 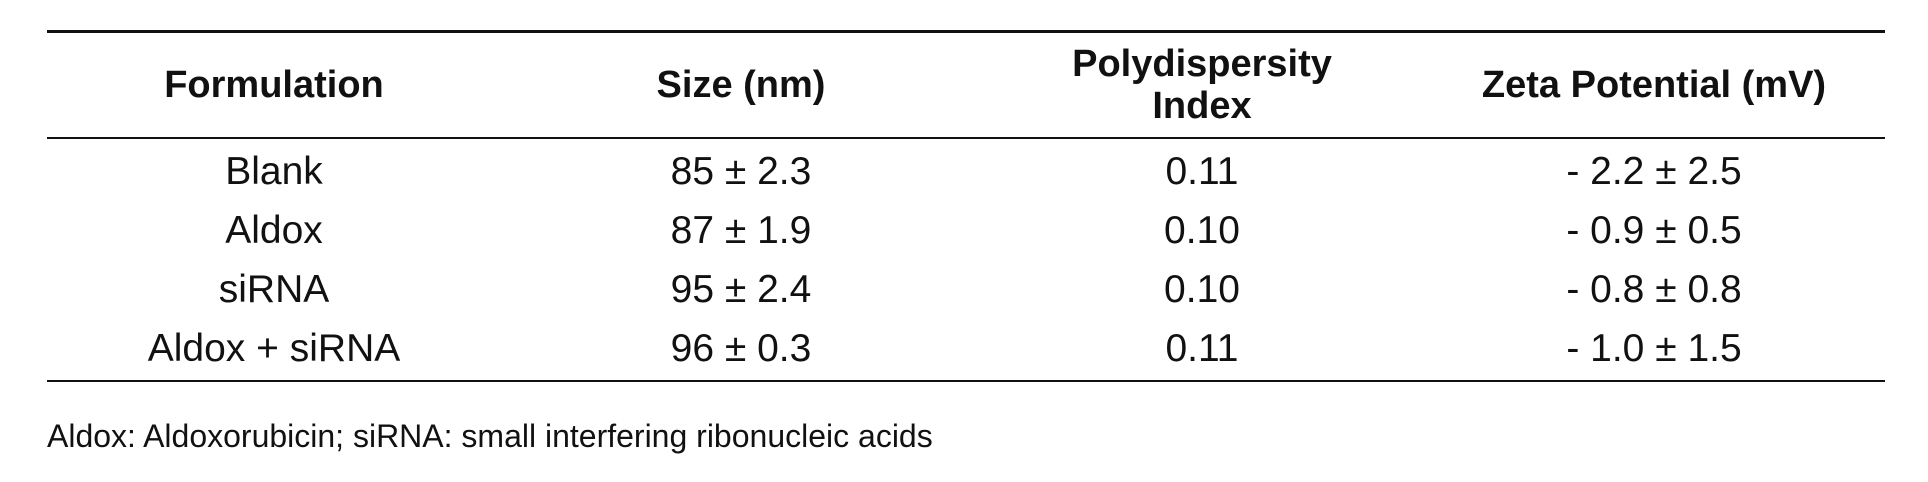 What do you see at coordinates (1654, 230) in the screenshot?
I see `cell-zeta: - 0.9 ± 0.5` at bounding box center [1654, 230].